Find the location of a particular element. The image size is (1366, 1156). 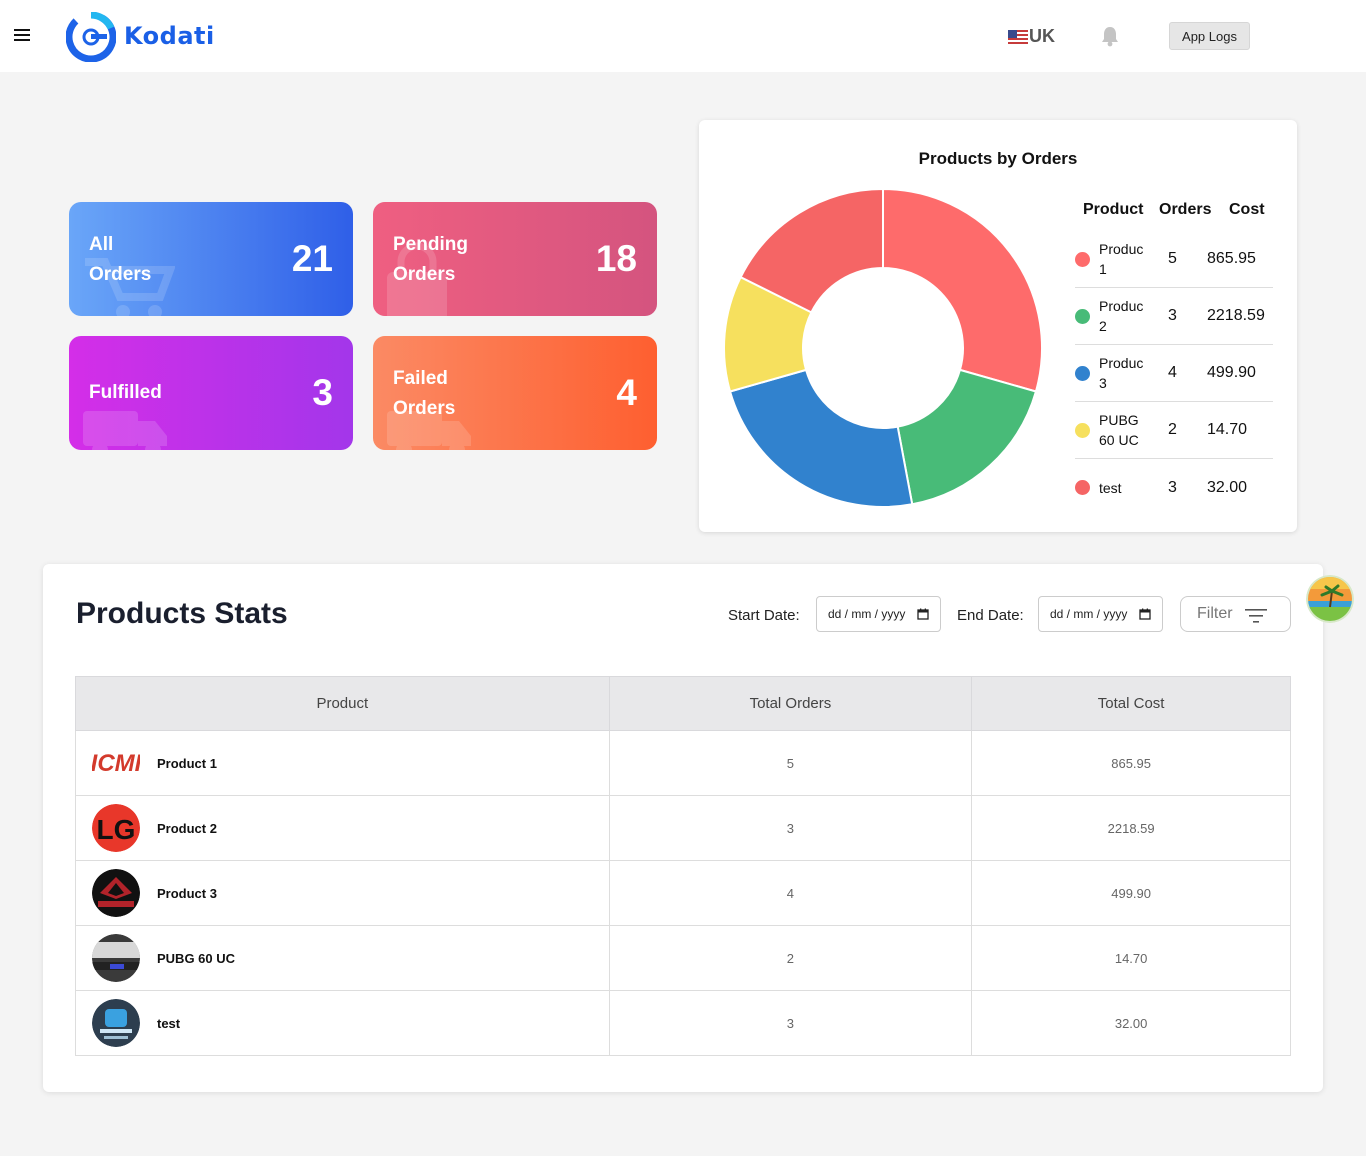

svg-text: ICMI is located at coordinates (116, 763).